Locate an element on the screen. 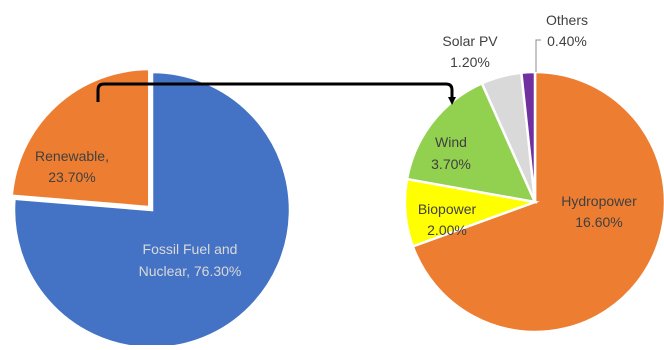 The width and height of the screenshot is (664, 350). slice-wind is located at coordinates (471, 142).